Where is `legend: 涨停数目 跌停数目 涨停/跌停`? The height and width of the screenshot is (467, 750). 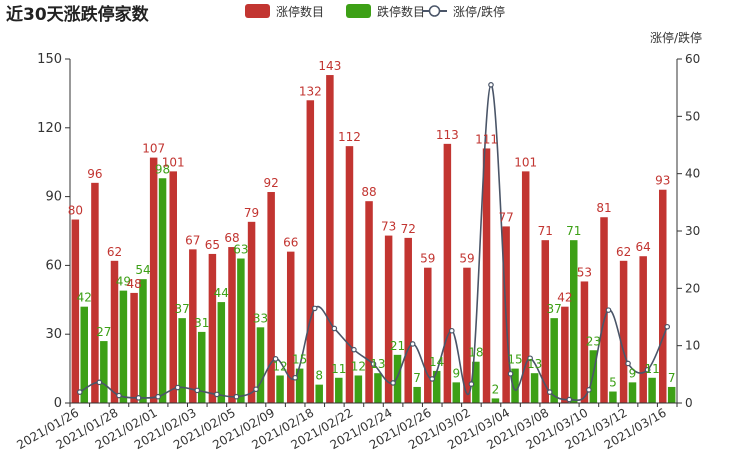 legend: 涨停数目 跌停数目 涨停/跌停 is located at coordinates (375, 11).